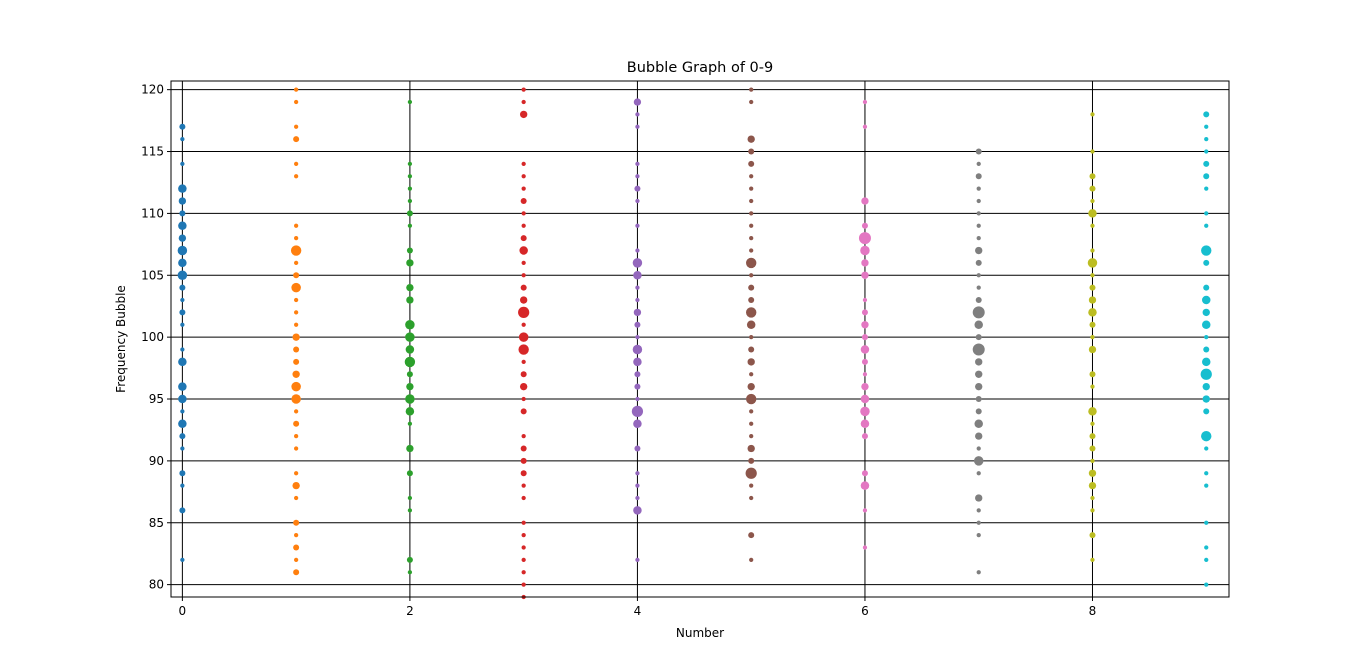  Describe the element at coordinates (156, 523) in the screenshot. I see `y-tick-label: 85` at that location.